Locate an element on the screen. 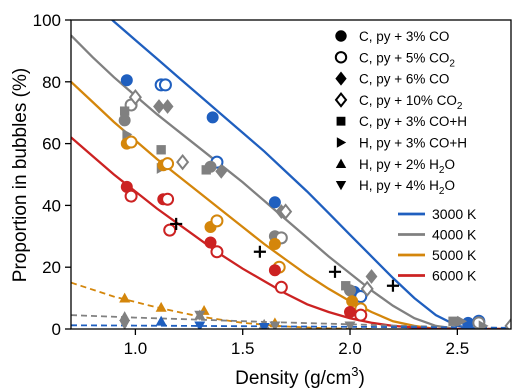 The height and width of the screenshot is (389, 517). legend-label: C, py + 6% CO is located at coordinates (404, 79).